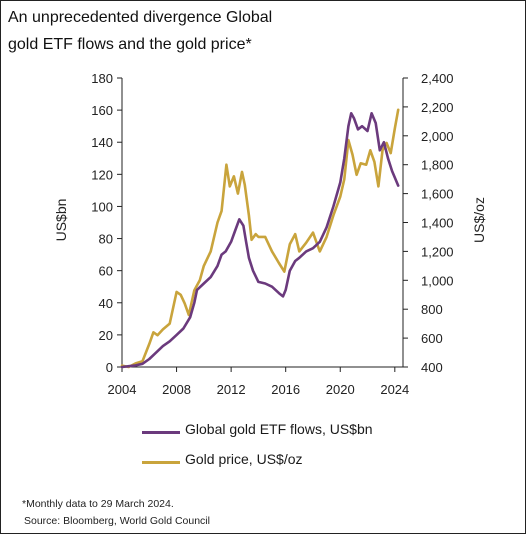 Image resolution: width=526 pixels, height=534 pixels. Describe the element at coordinates (102, 206) in the screenshot. I see `y-tick-label: 100` at that location.